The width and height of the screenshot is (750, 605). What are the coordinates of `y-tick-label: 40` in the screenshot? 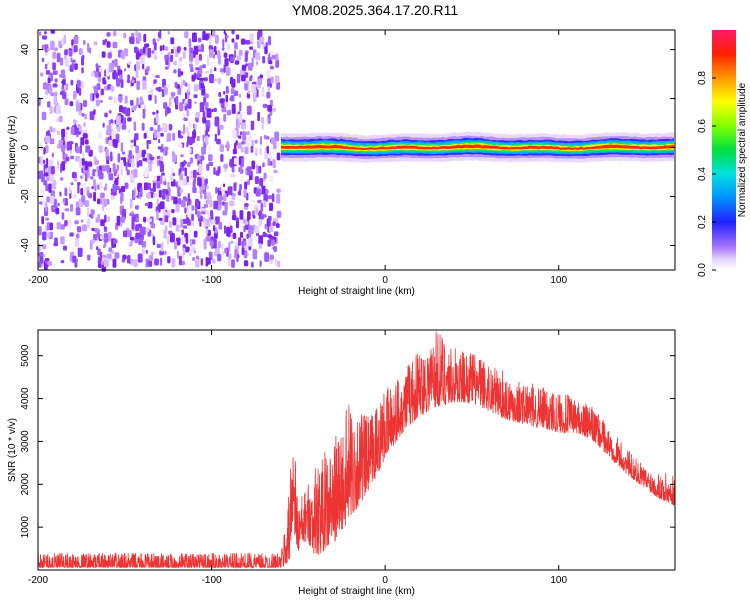 It's located at (25, 50).